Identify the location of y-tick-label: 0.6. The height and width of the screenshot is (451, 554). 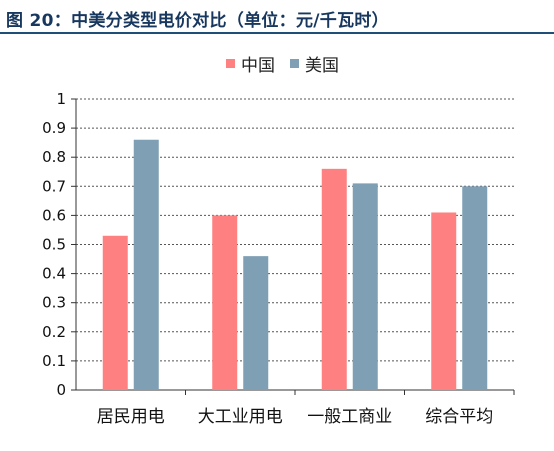
(54, 215).